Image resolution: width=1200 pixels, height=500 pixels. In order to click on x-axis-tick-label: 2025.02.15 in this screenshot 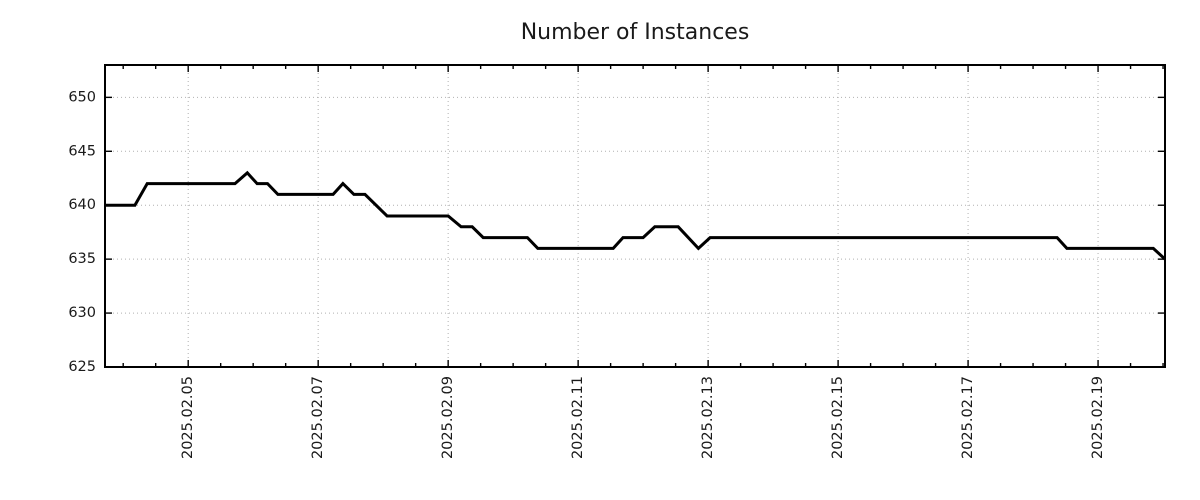, I will do `click(838, 417)`.